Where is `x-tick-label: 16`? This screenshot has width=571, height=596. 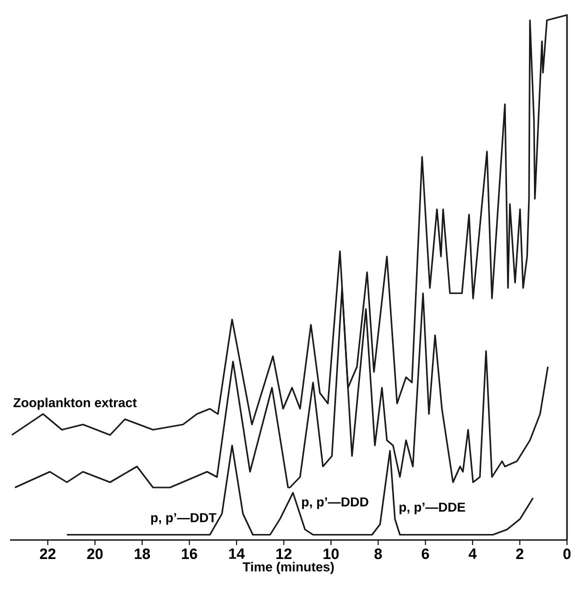
x-tick-label: 16 is located at coordinates (190, 554).